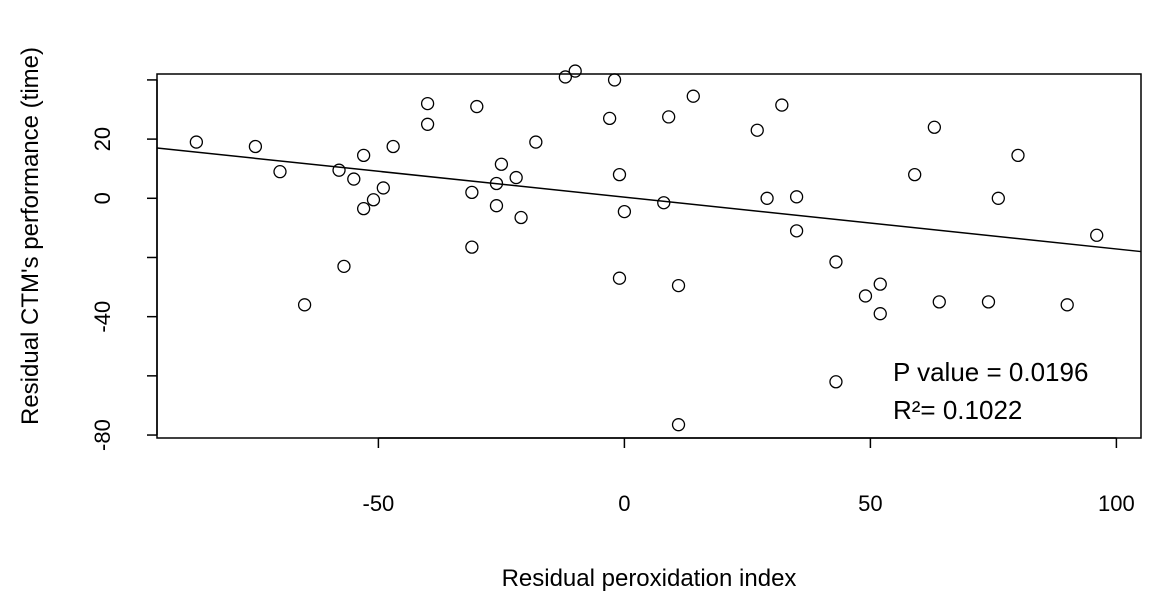 The image size is (1151, 596). I want to click on y-tick-label: 0, so click(102, 198).